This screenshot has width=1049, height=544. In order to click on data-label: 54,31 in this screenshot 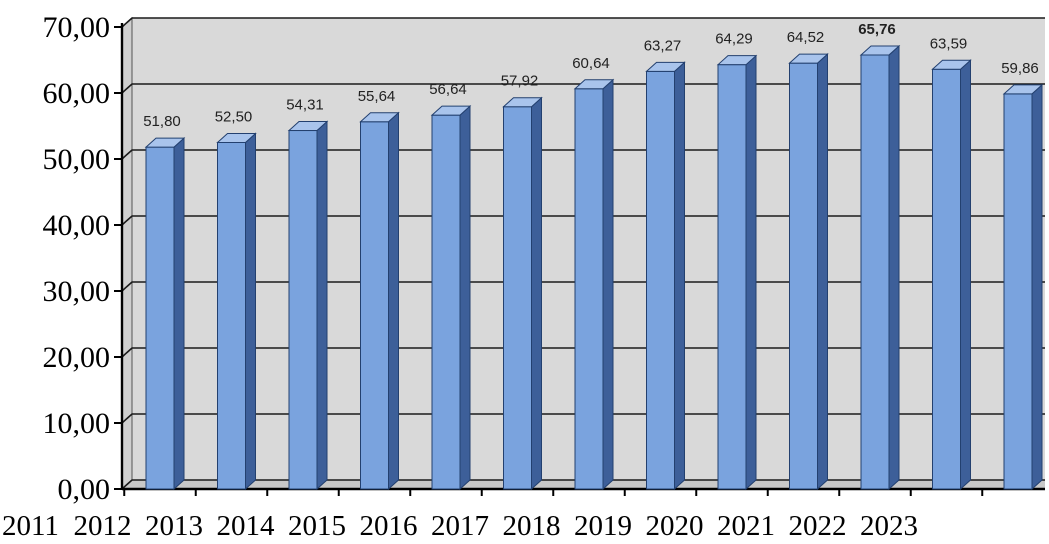, I will do `click(305, 105)`.